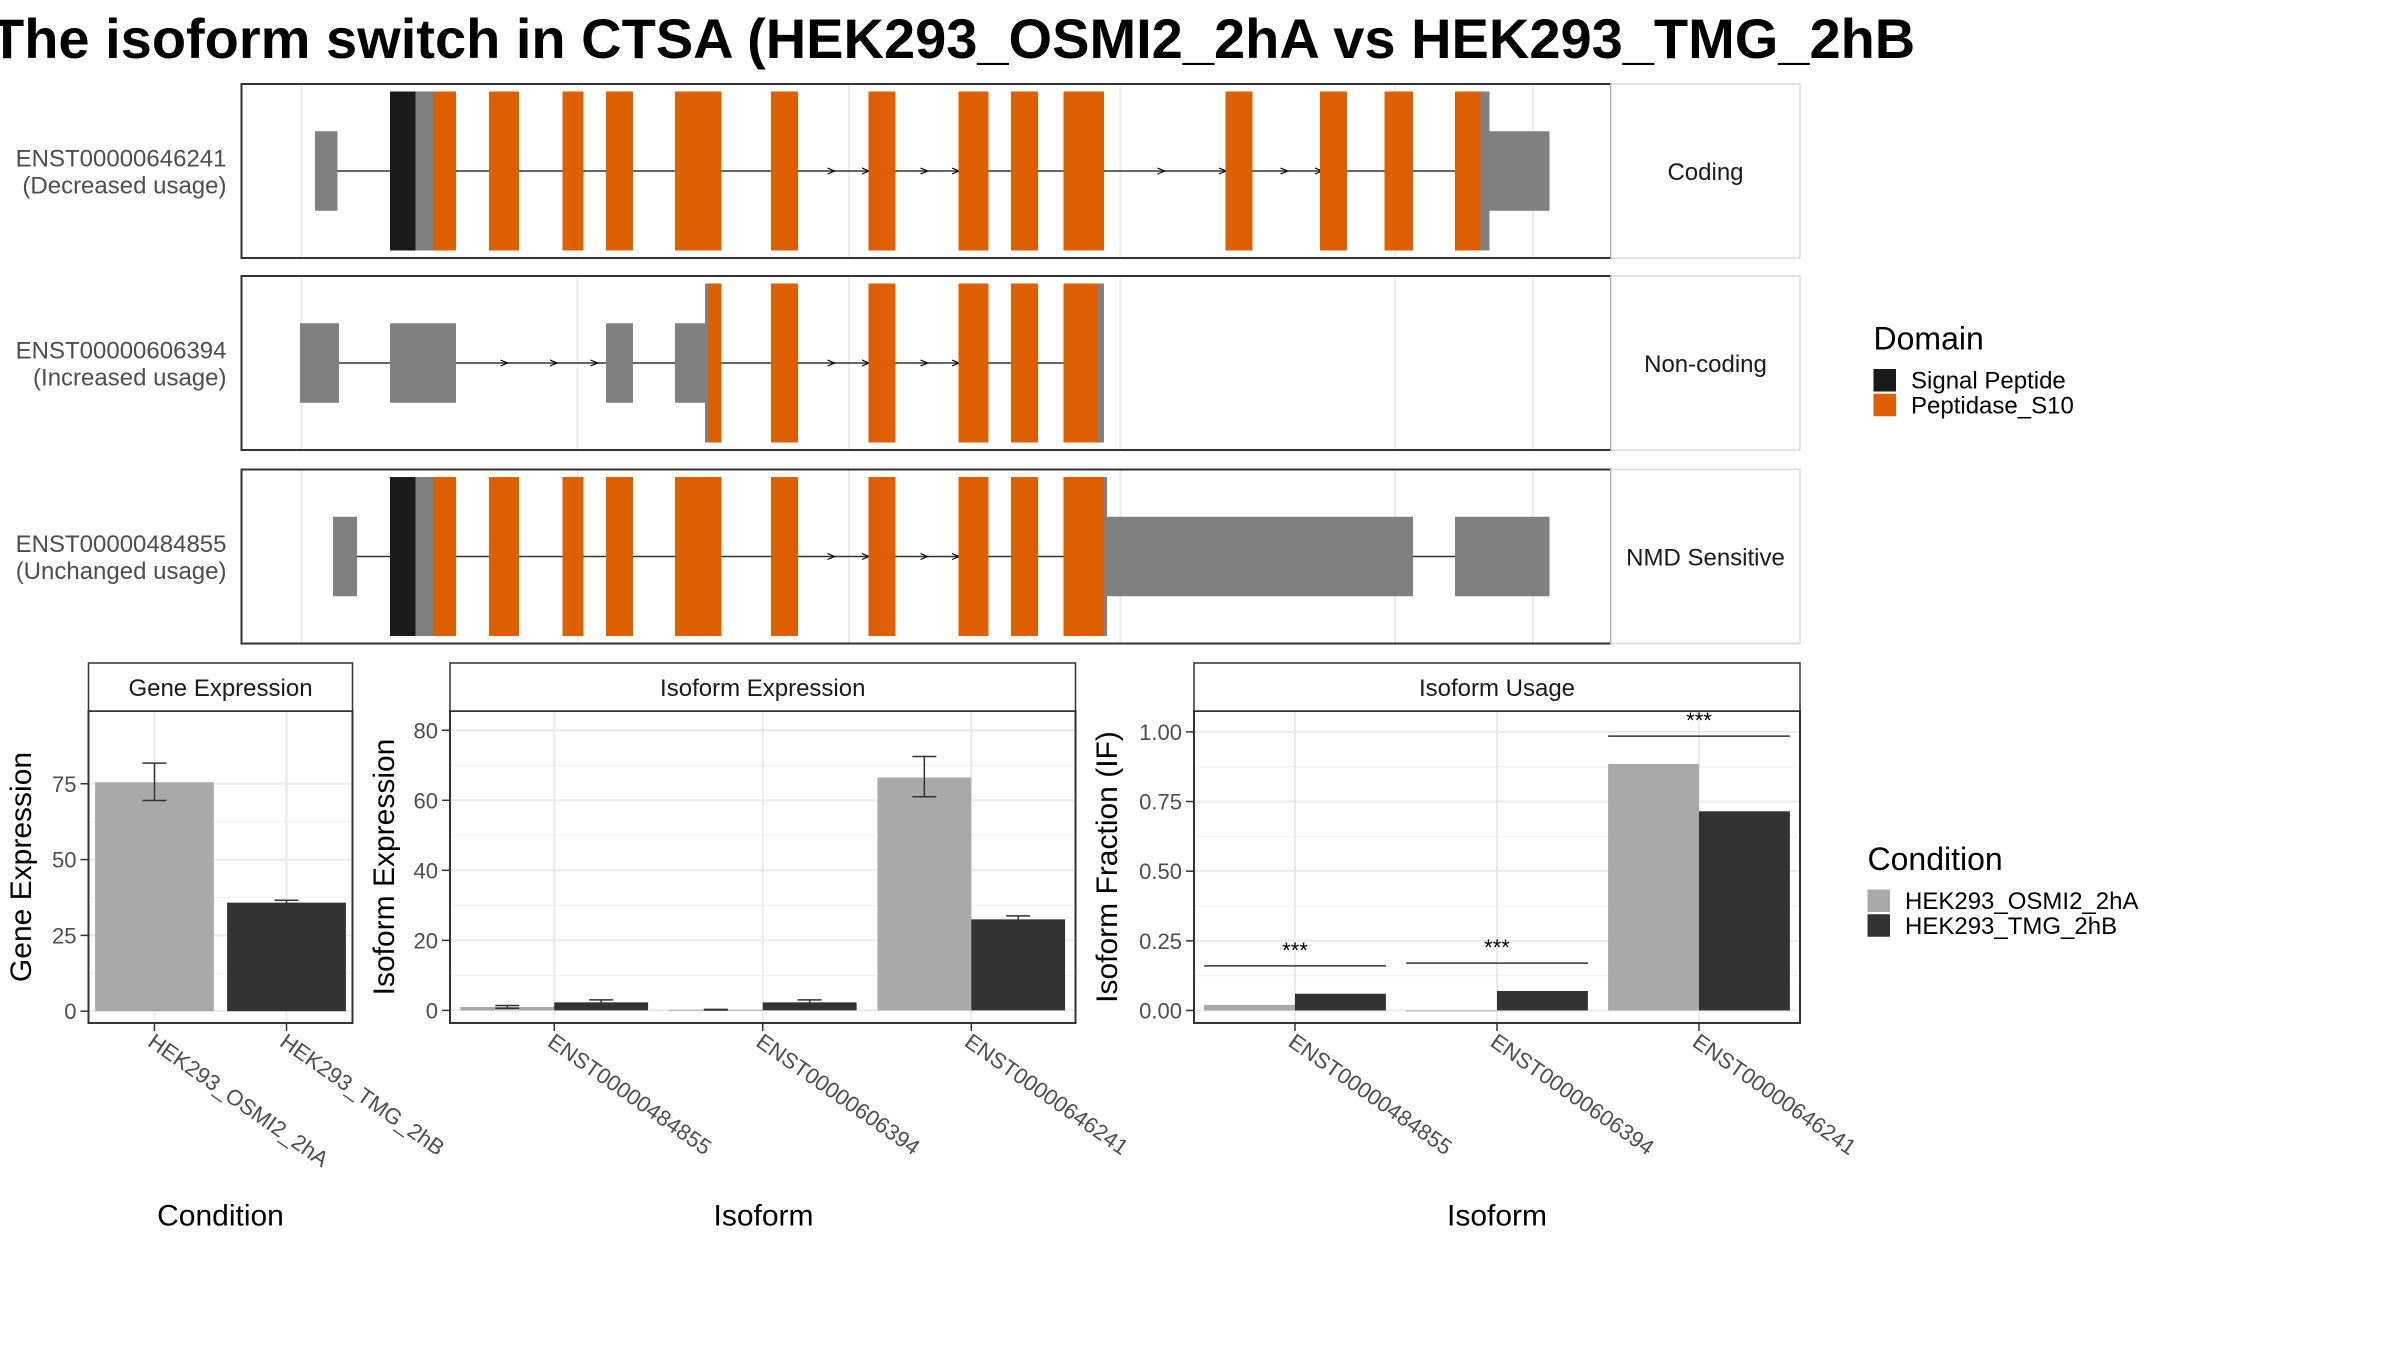 The height and width of the screenshot is (1350, 2400). Describe the element at coordinates (121, 544) in the screenshot. I see `isoform-id-label: ENST00000484855` at that location.